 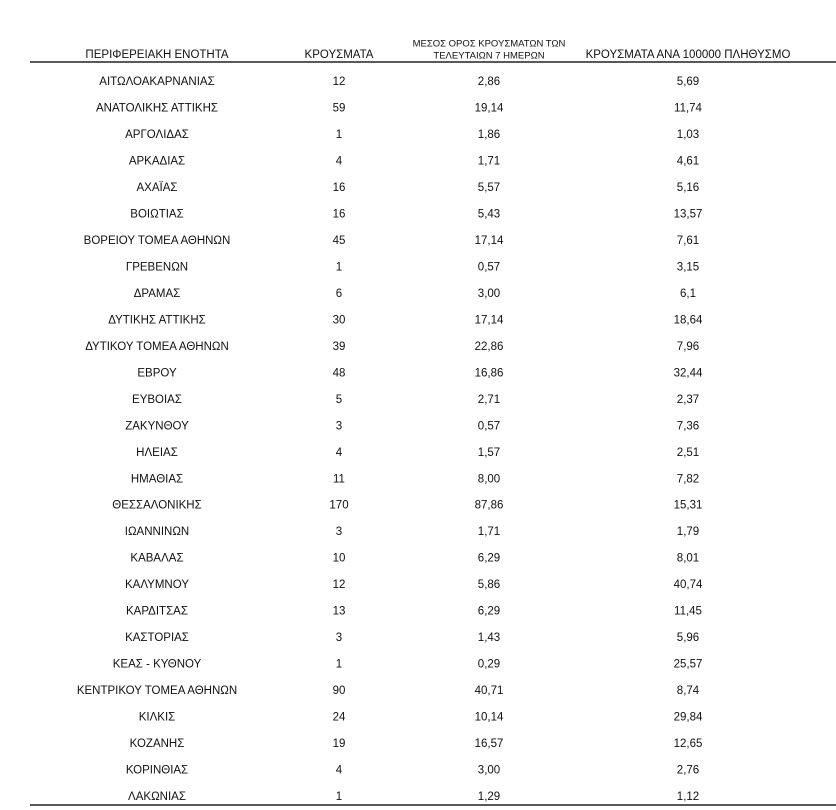 I want to click on region-name: ΑΡΚΑΔΙΑΣ, so click(x=157, y=161).